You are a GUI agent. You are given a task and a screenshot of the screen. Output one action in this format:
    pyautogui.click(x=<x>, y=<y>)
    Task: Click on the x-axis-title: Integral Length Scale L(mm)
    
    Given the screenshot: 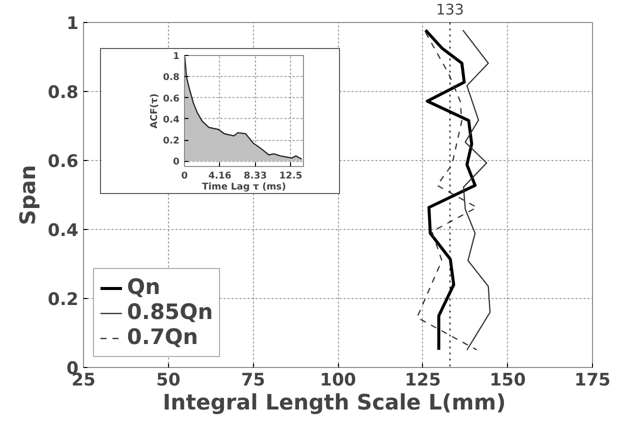 What is the action you would take?
    pyautogui.click(x=334, y=403)
    